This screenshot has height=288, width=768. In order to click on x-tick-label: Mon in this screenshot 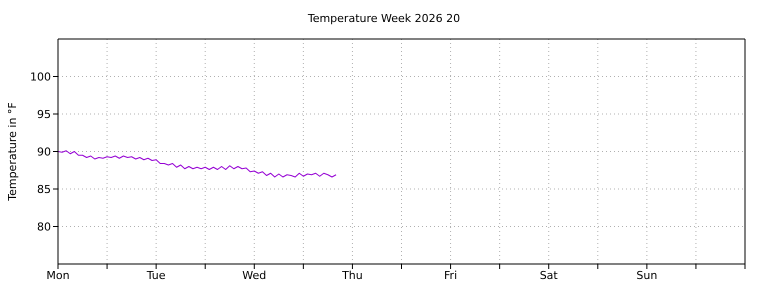, I will do `click(58, 275)`.